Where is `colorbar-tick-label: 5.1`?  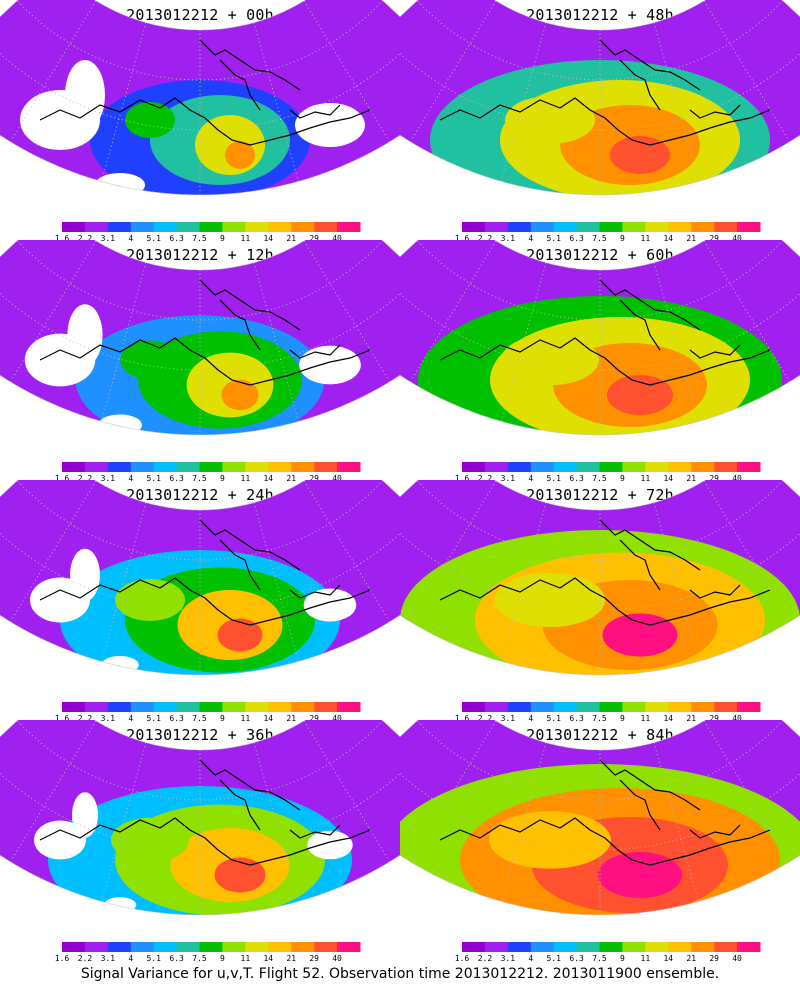
colorbar-tick-label: 5.1 is located at coordinates (553, 718).